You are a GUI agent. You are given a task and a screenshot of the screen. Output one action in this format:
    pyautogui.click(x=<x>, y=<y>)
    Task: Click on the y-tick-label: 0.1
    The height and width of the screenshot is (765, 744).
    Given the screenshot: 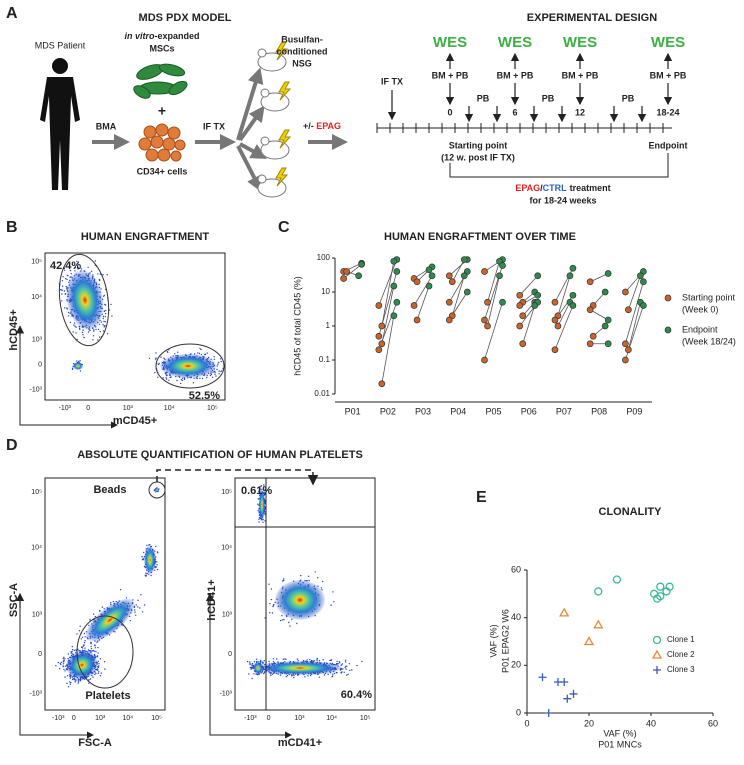 What is the action you would take?
    pyautogui.click(x=325, y=359)
    